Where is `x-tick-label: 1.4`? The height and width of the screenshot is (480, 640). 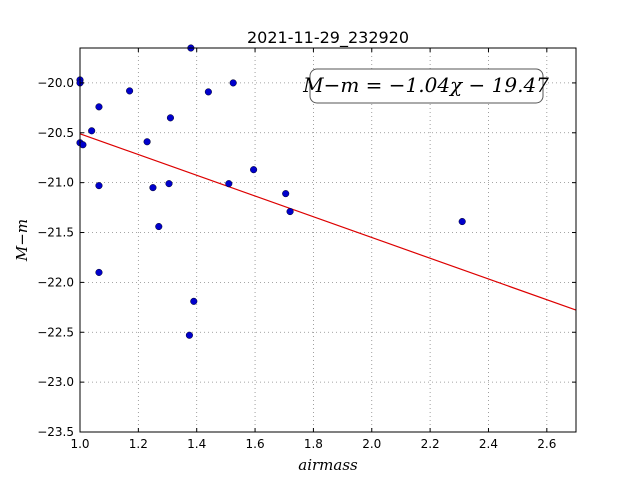
x-tick-label: 1.4 is located at coordinates (196, 444).